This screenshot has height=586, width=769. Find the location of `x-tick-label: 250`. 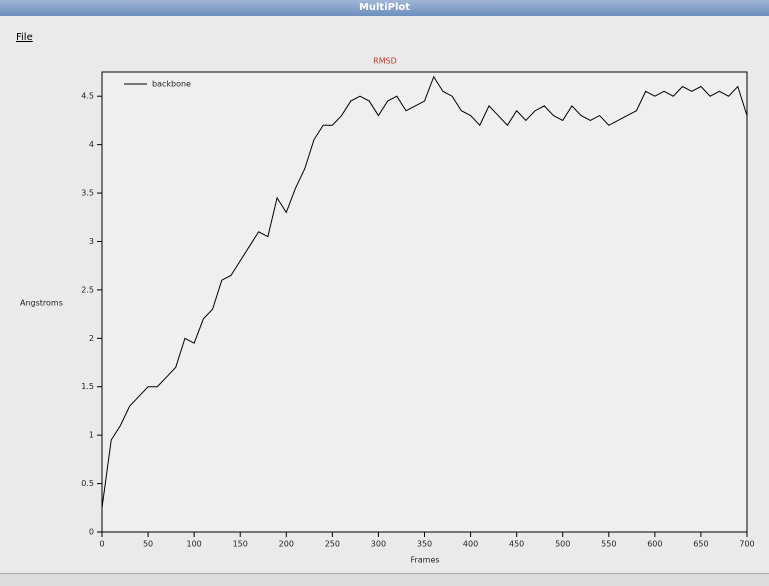

x-tick-label: 250 is located at coordinates (332, 544).